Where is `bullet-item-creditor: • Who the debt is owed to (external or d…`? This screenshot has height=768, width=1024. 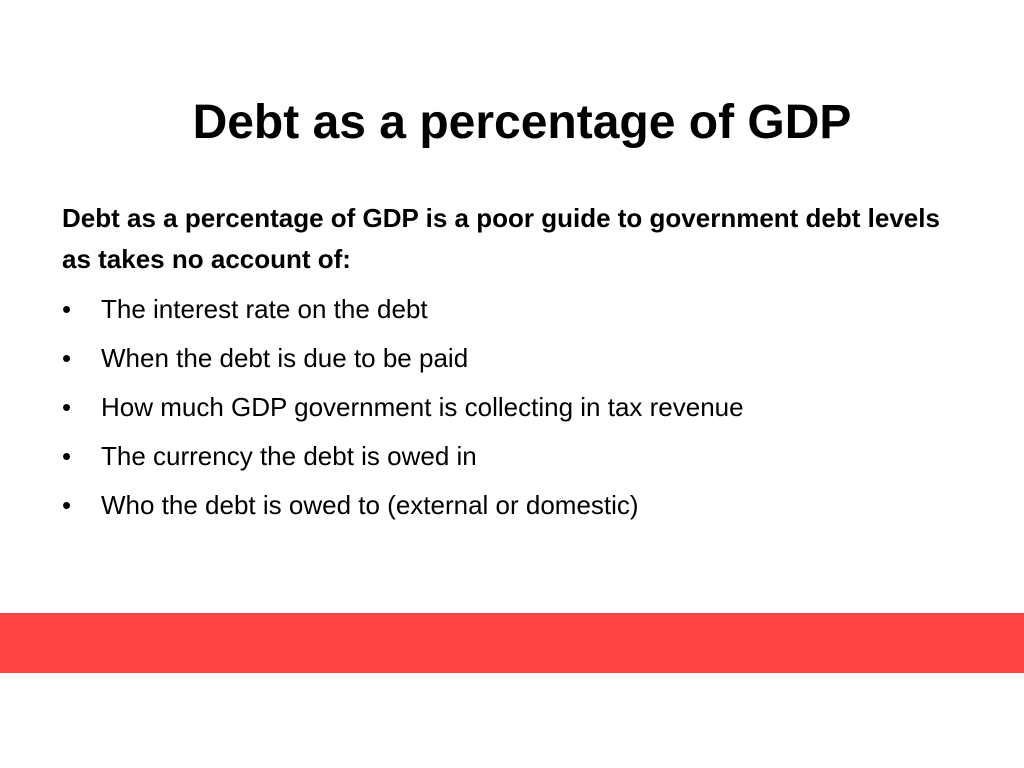 bullet-item-creditor: • Who the debt is owed to (external or d… is located at coordinates (512, 505).